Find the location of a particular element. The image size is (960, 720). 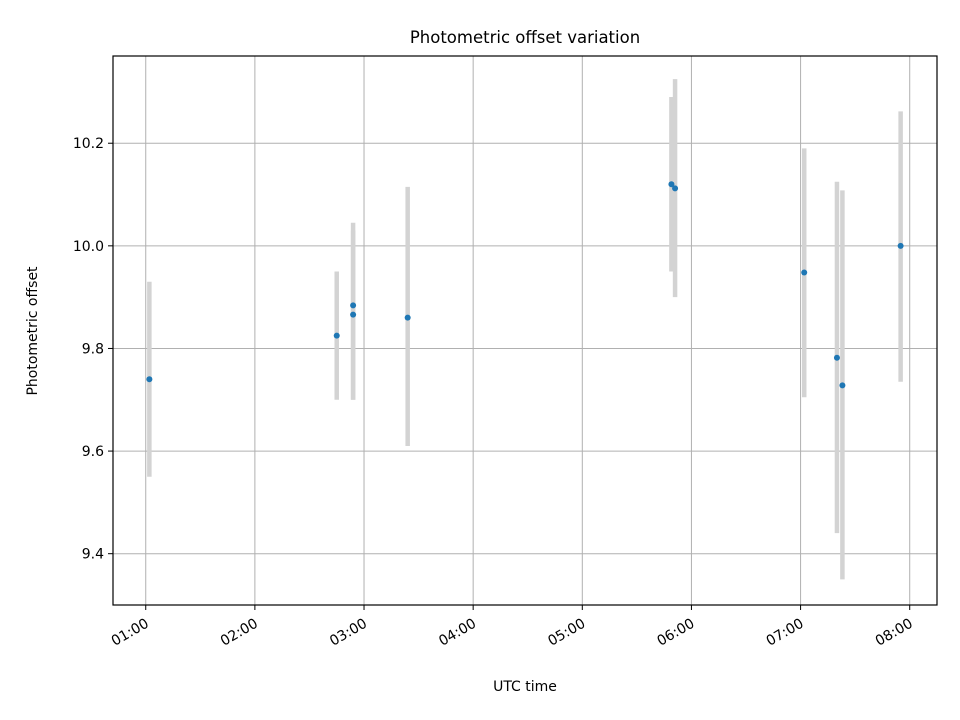

y-tick-label: 10.0 is located at coordinates (88, 247).